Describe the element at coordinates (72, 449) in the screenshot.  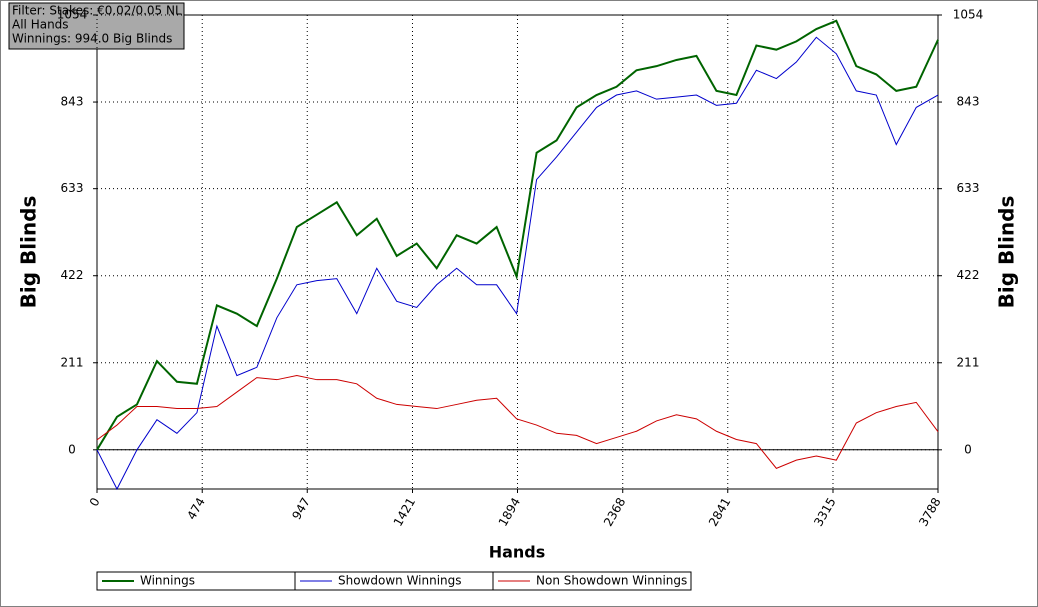
I see `y-tick-label: 0` at that location.